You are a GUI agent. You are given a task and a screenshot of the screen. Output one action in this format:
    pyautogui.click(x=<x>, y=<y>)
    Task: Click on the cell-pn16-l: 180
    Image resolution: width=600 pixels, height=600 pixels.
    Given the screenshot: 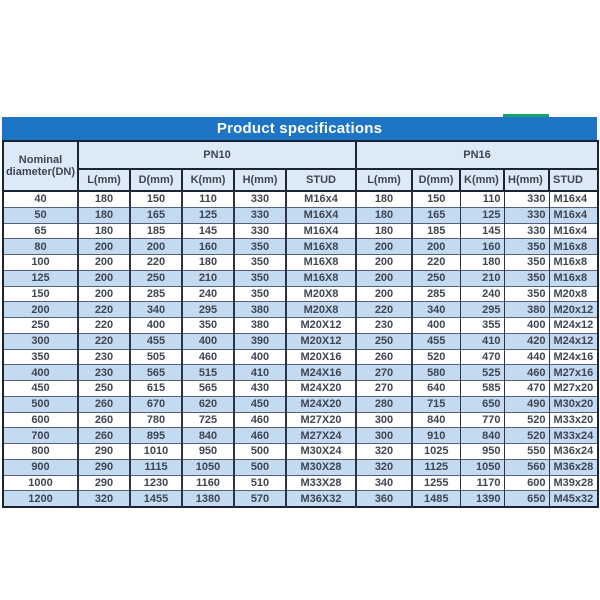 What is the action you would take?
    pyautogui.click(x=383, y=214)
    